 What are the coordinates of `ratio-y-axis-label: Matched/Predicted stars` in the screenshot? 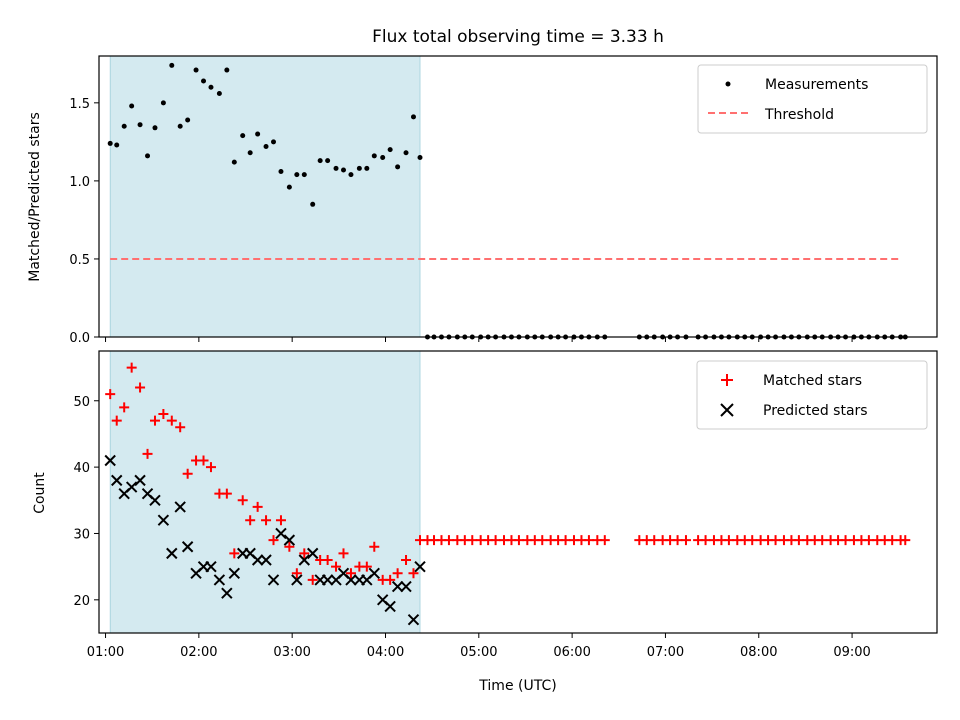 It's located at (35, 197).